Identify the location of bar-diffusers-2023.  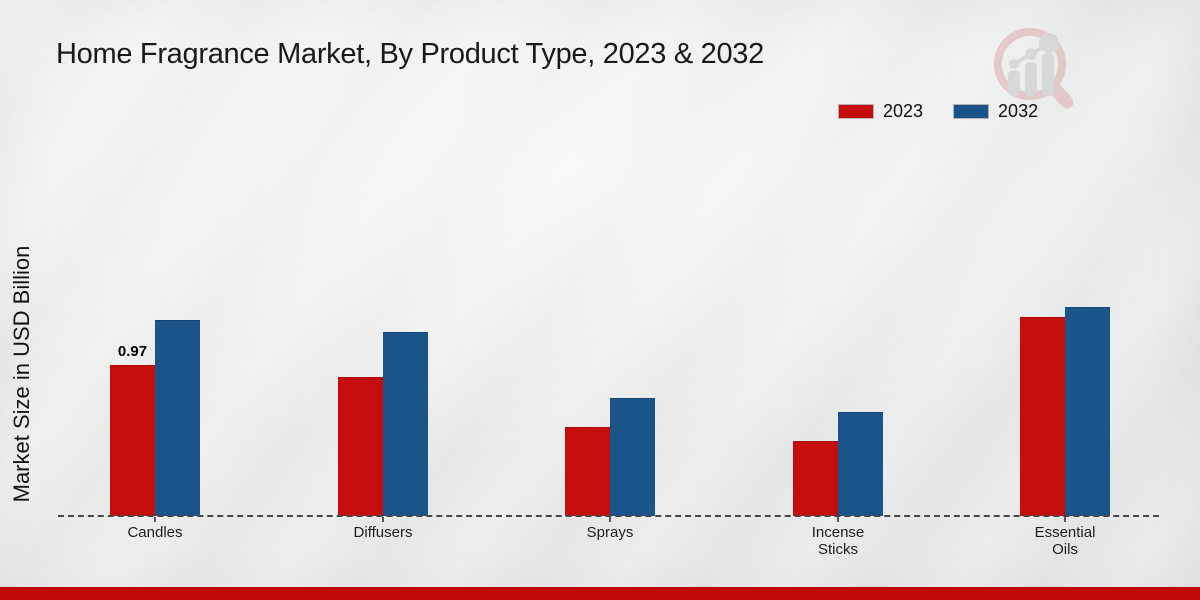
(360, 446).